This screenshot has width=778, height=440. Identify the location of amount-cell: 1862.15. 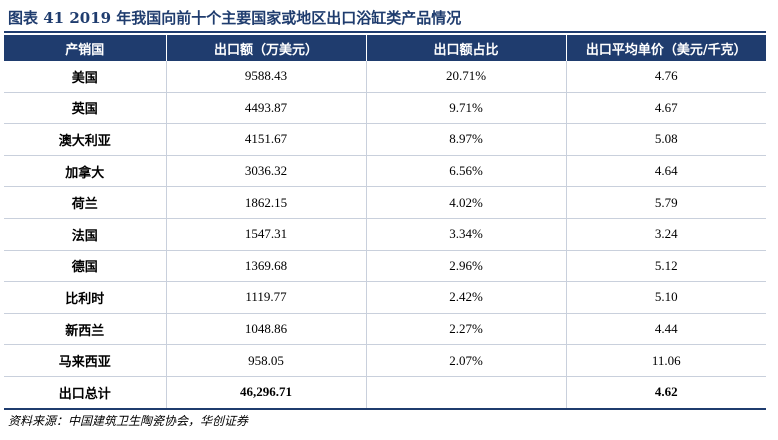
(266, 202).